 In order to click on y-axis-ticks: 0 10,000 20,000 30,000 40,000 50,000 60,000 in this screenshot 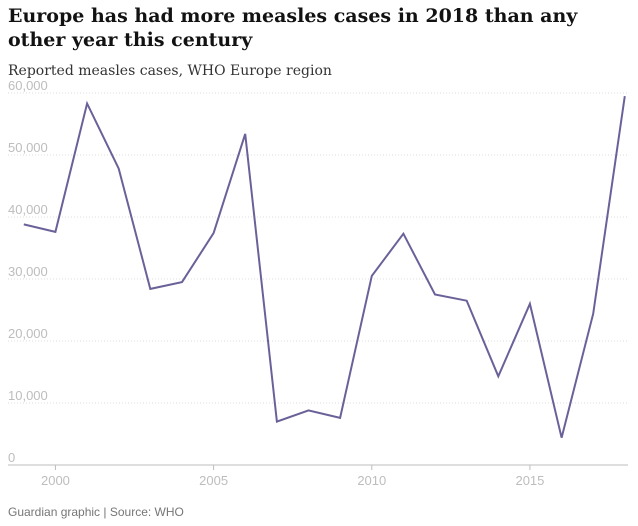, I will do `click(28, 271)`.